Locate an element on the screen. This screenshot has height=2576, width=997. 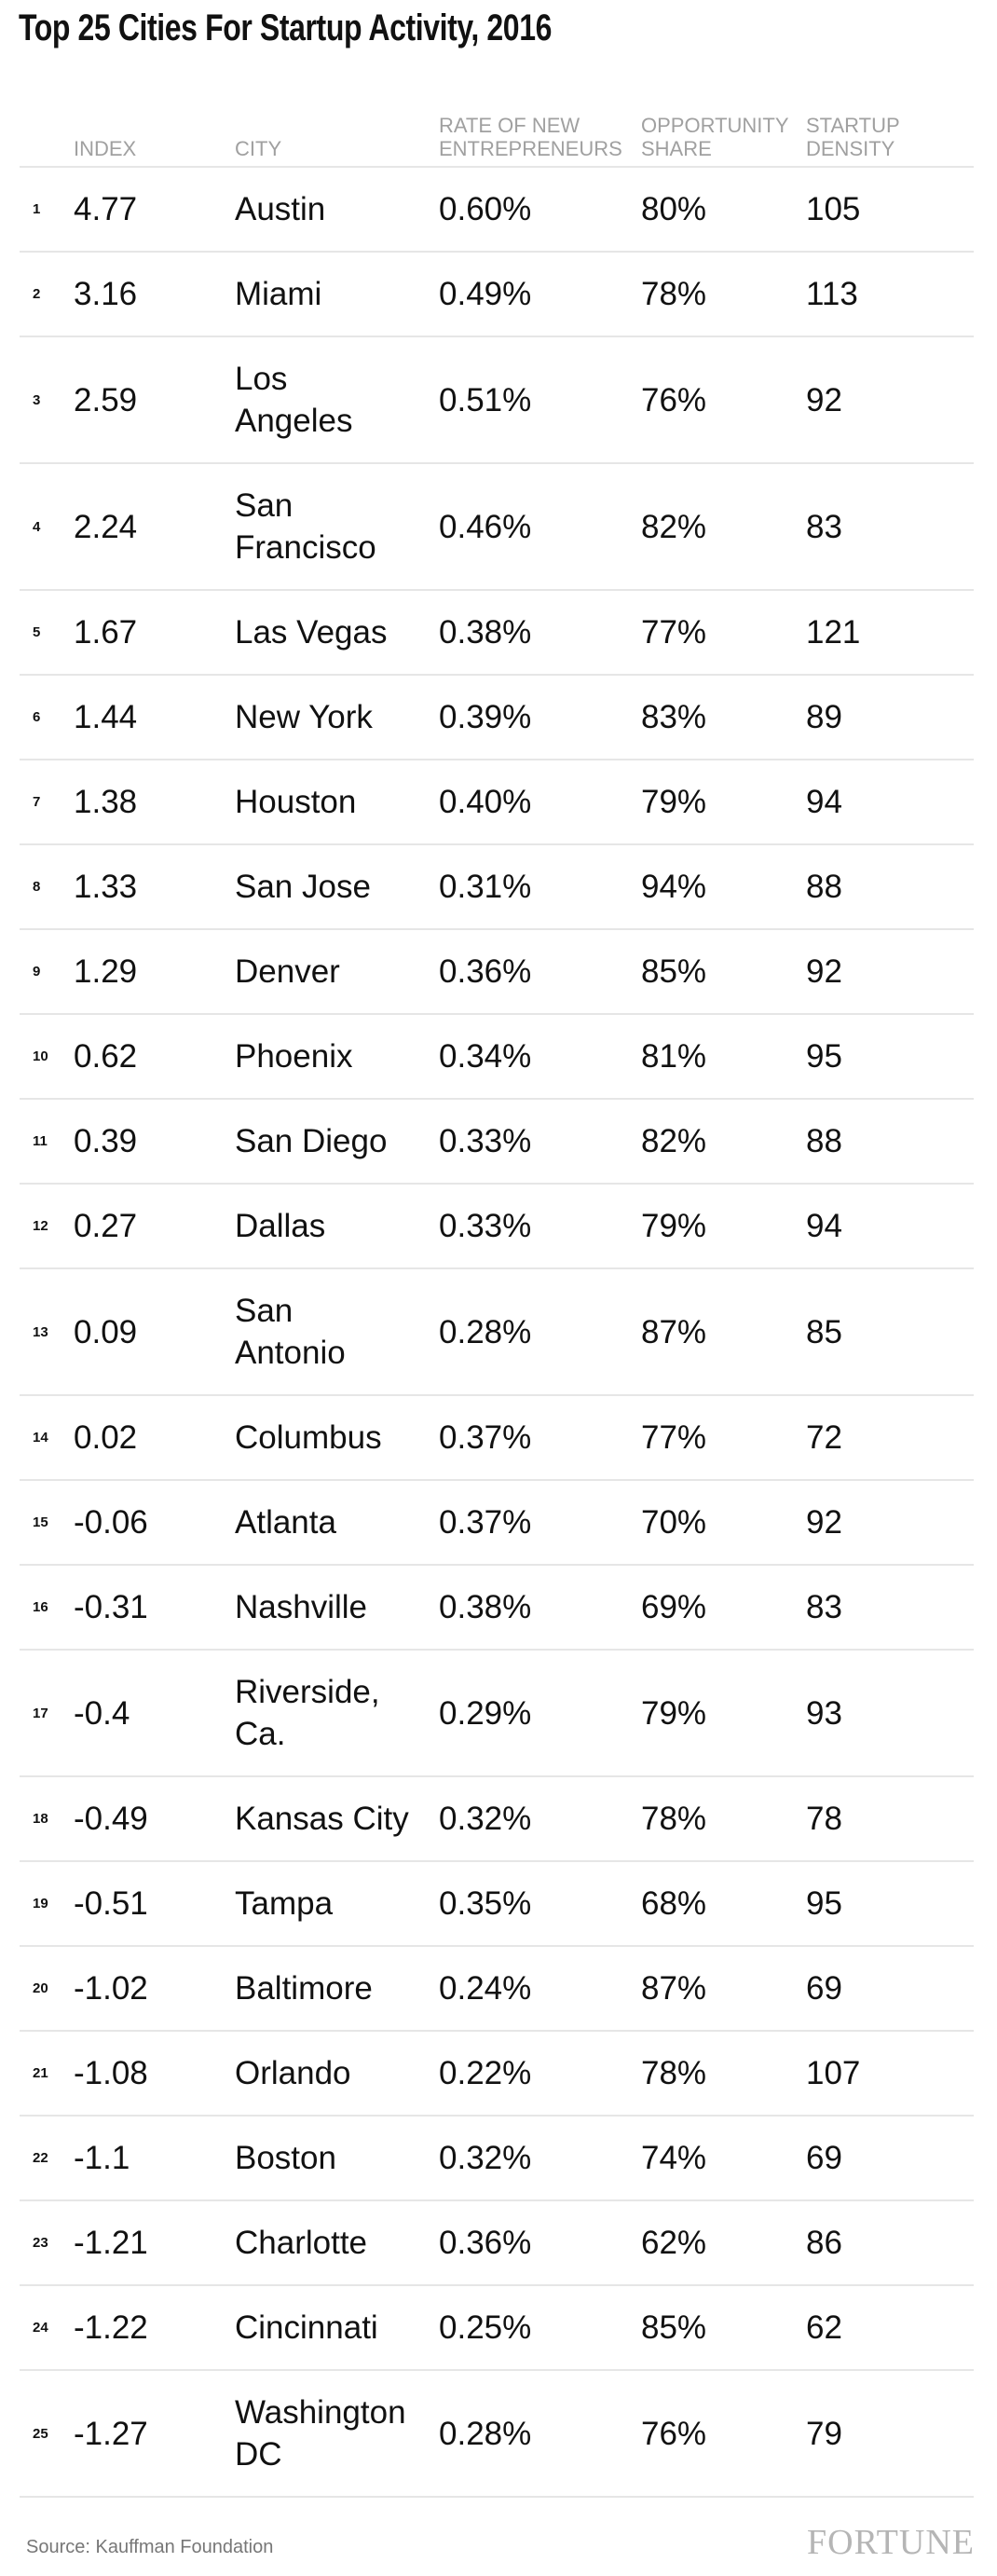
table-row: 10 0.62 Phoenix 0.34% 81% 95 is located at coordinates (497, 1057).